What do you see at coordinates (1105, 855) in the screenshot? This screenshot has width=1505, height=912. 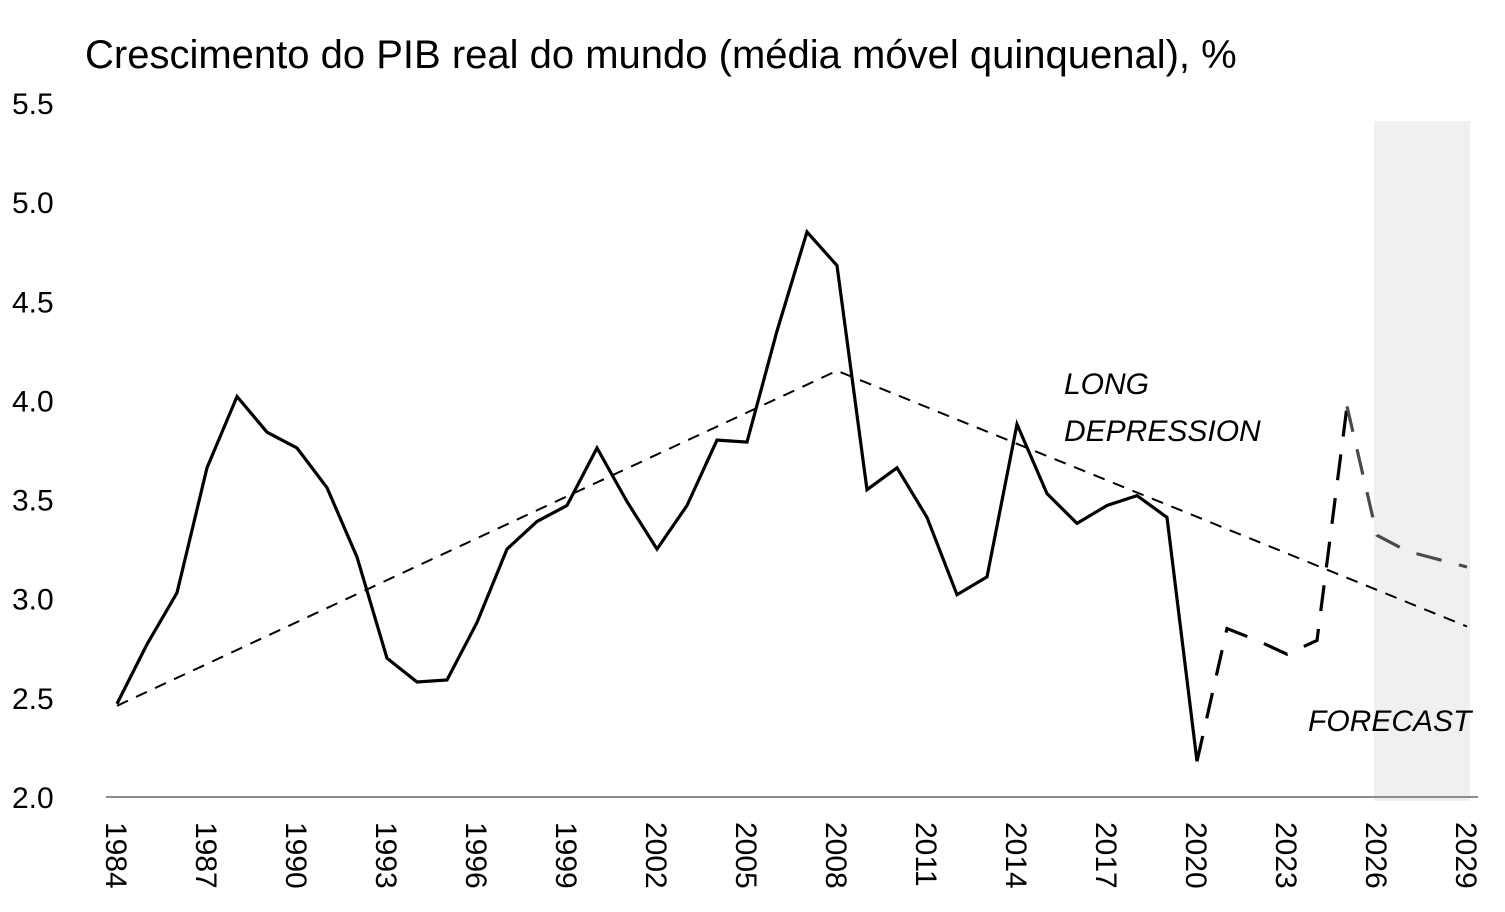 I see `x-tick-label: 2017` at bounding box center [1105, 855].